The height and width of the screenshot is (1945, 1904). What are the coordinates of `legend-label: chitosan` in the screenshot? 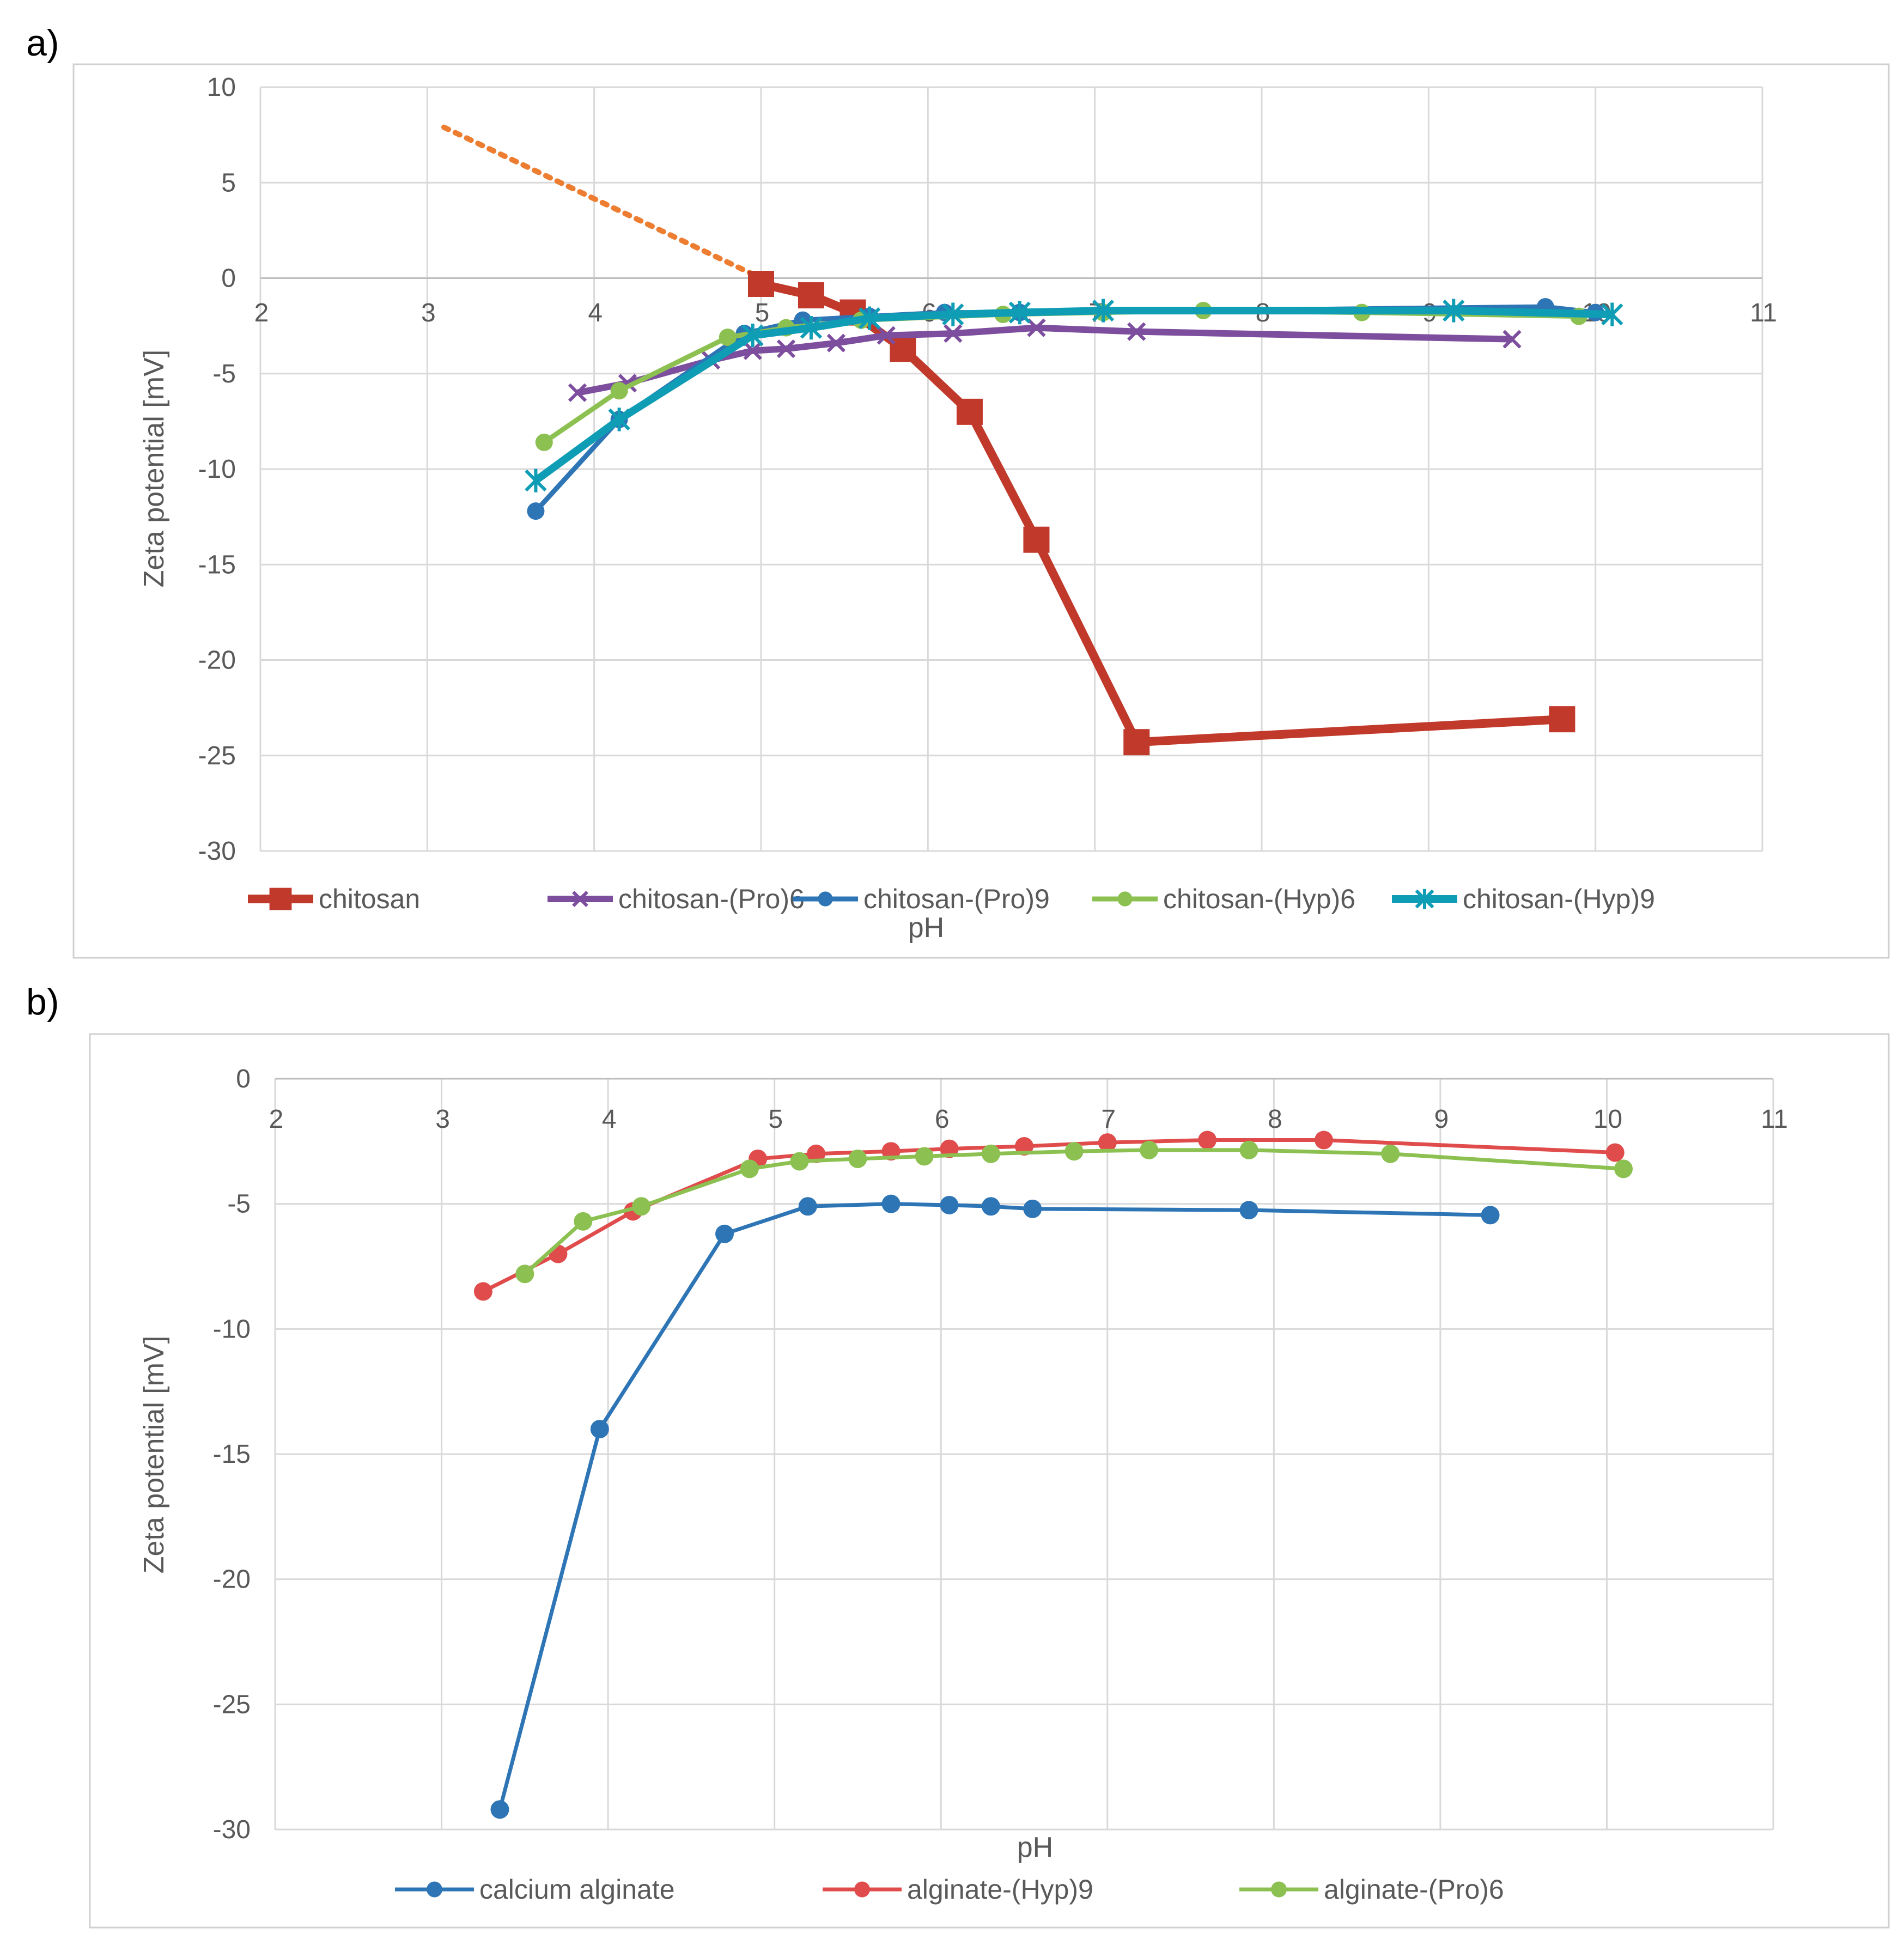 It's located at (369, 899).